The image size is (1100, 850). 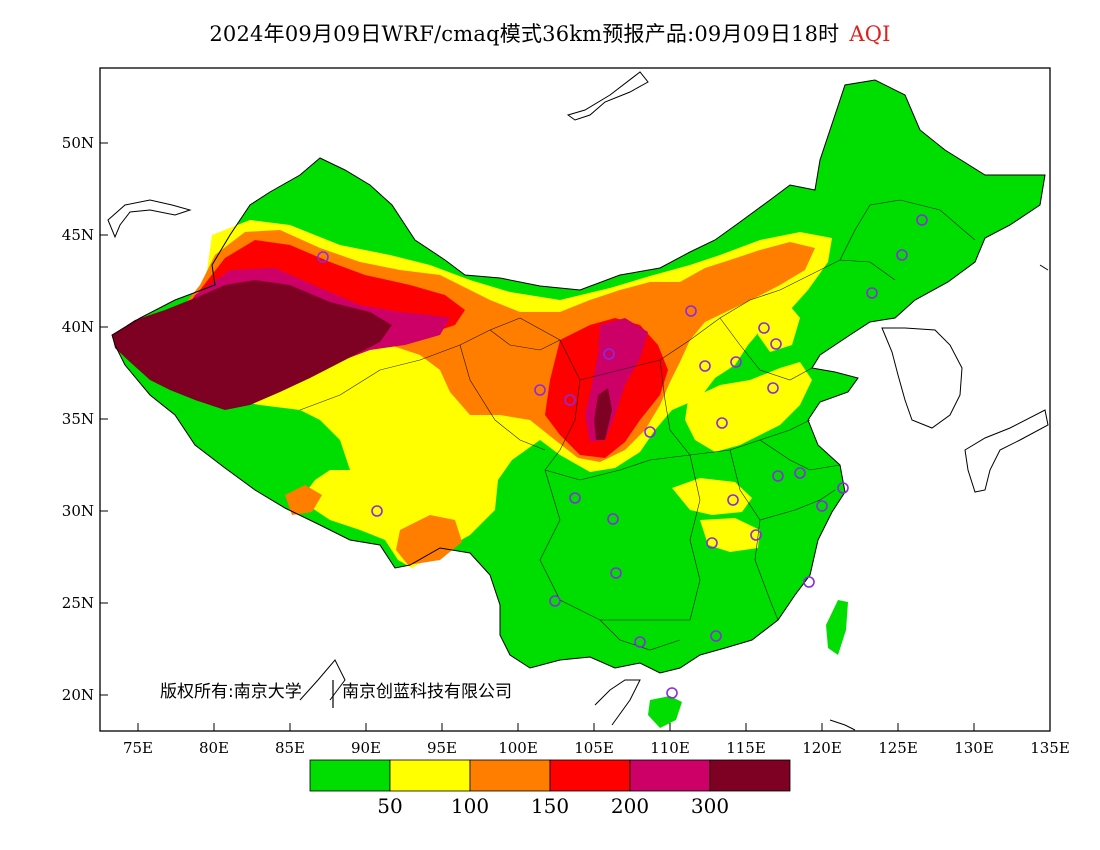 What do you see at coordinates (670, 748) in the screenshot?
I see `x-tick-label: 110E` at bounding box center [670, 748].